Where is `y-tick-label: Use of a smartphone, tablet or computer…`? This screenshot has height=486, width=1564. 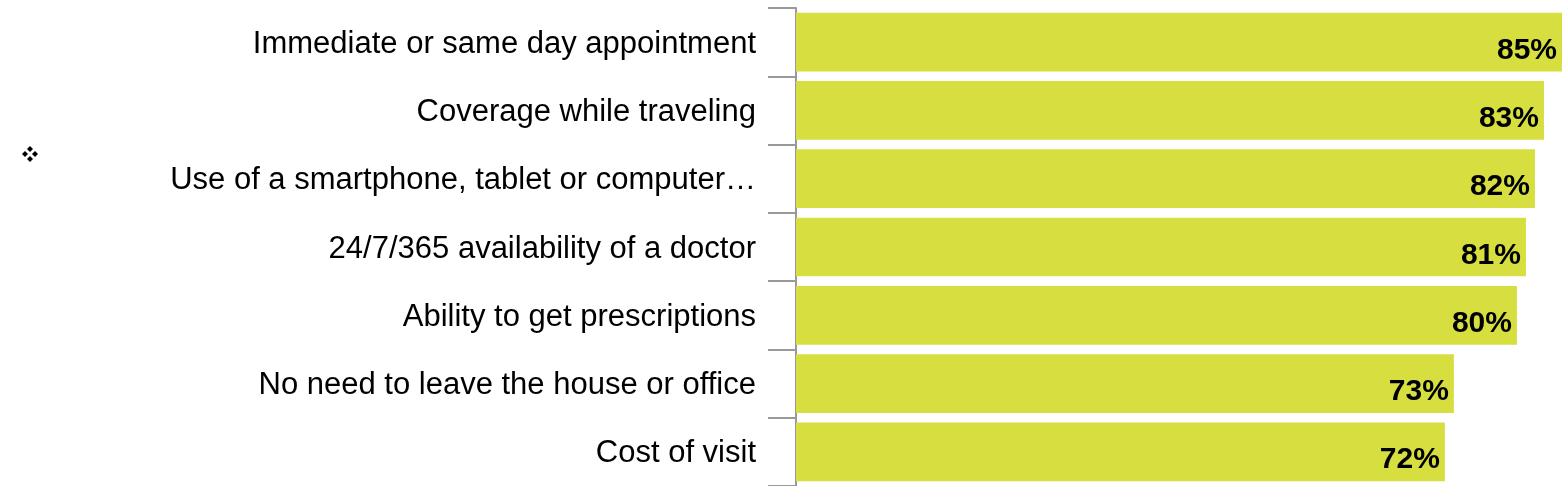 y-tick-label: Use of a smartphone, tablet or computer… is located at coordinates (463, 179).